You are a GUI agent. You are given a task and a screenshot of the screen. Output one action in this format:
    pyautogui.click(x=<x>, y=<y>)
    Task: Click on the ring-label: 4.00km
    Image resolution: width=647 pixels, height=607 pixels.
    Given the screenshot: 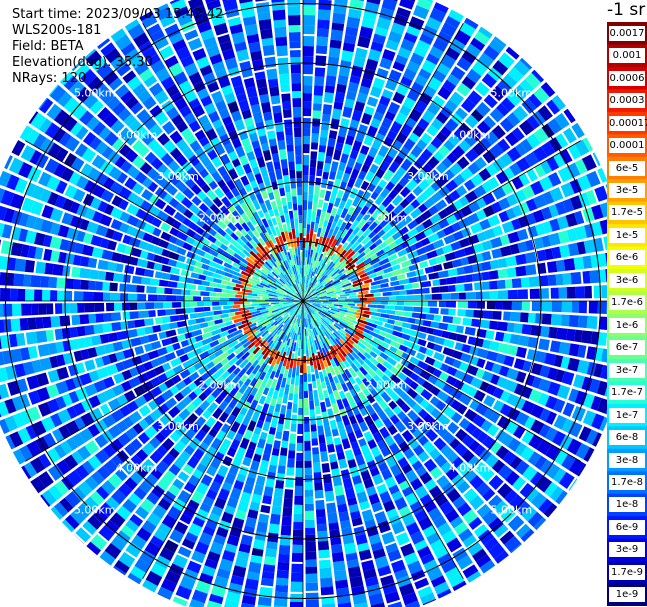 What is the action you would take?
    pyautogui.click(x=470, y=468)
    